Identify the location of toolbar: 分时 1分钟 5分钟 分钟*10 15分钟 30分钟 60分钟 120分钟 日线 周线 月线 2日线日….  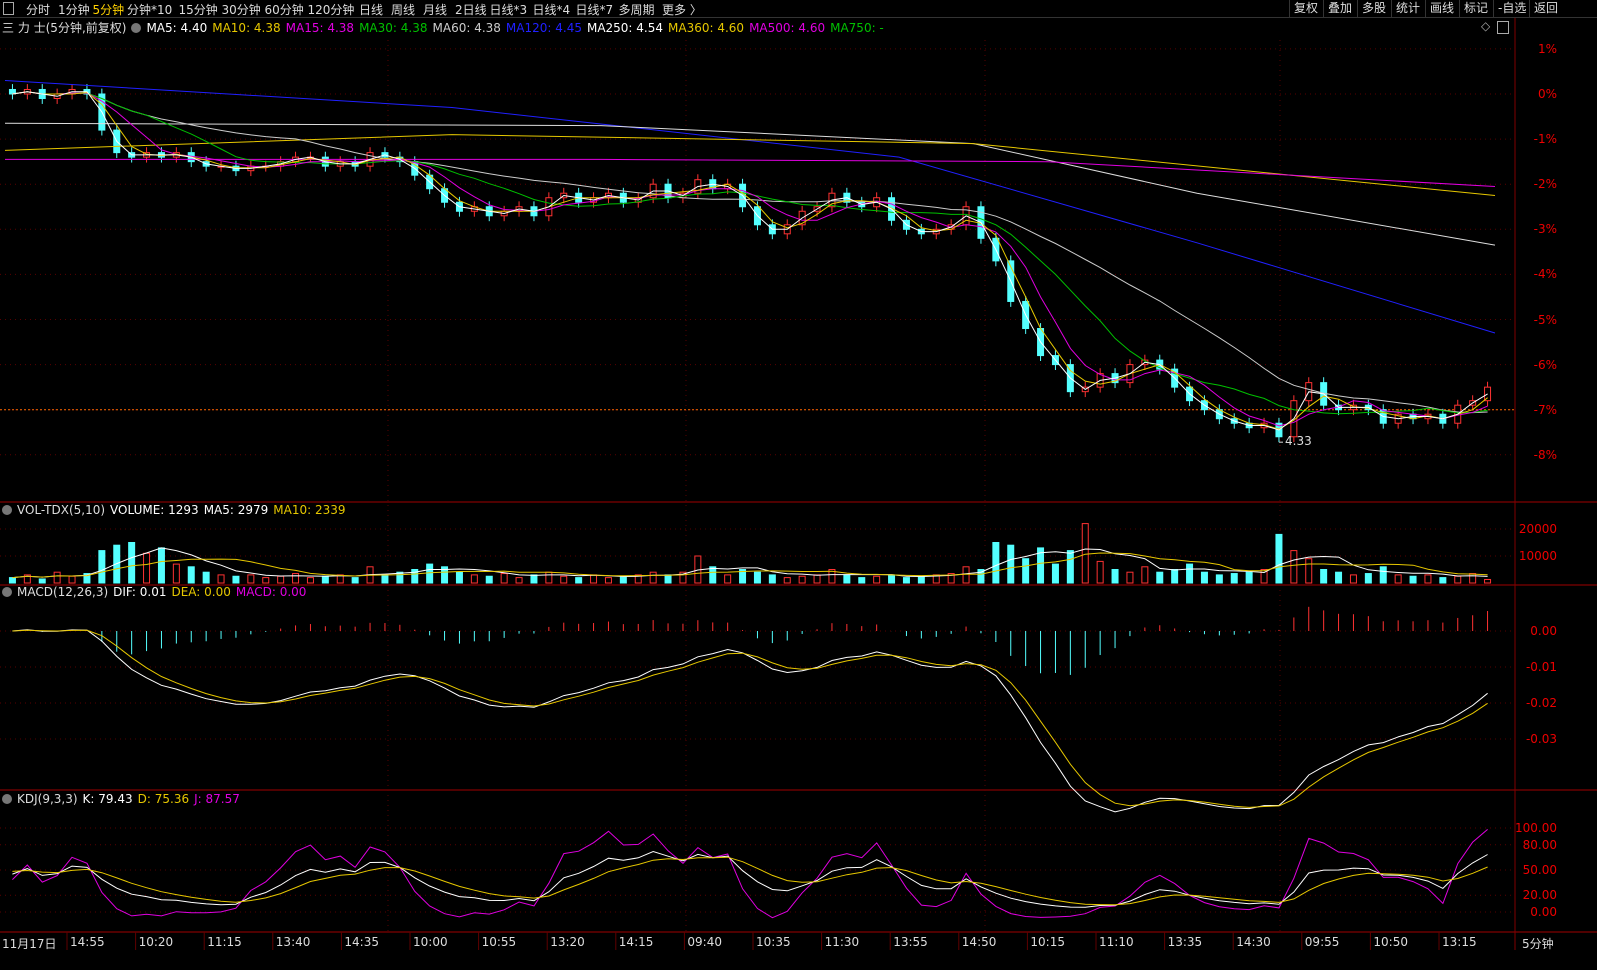
(798, 9).